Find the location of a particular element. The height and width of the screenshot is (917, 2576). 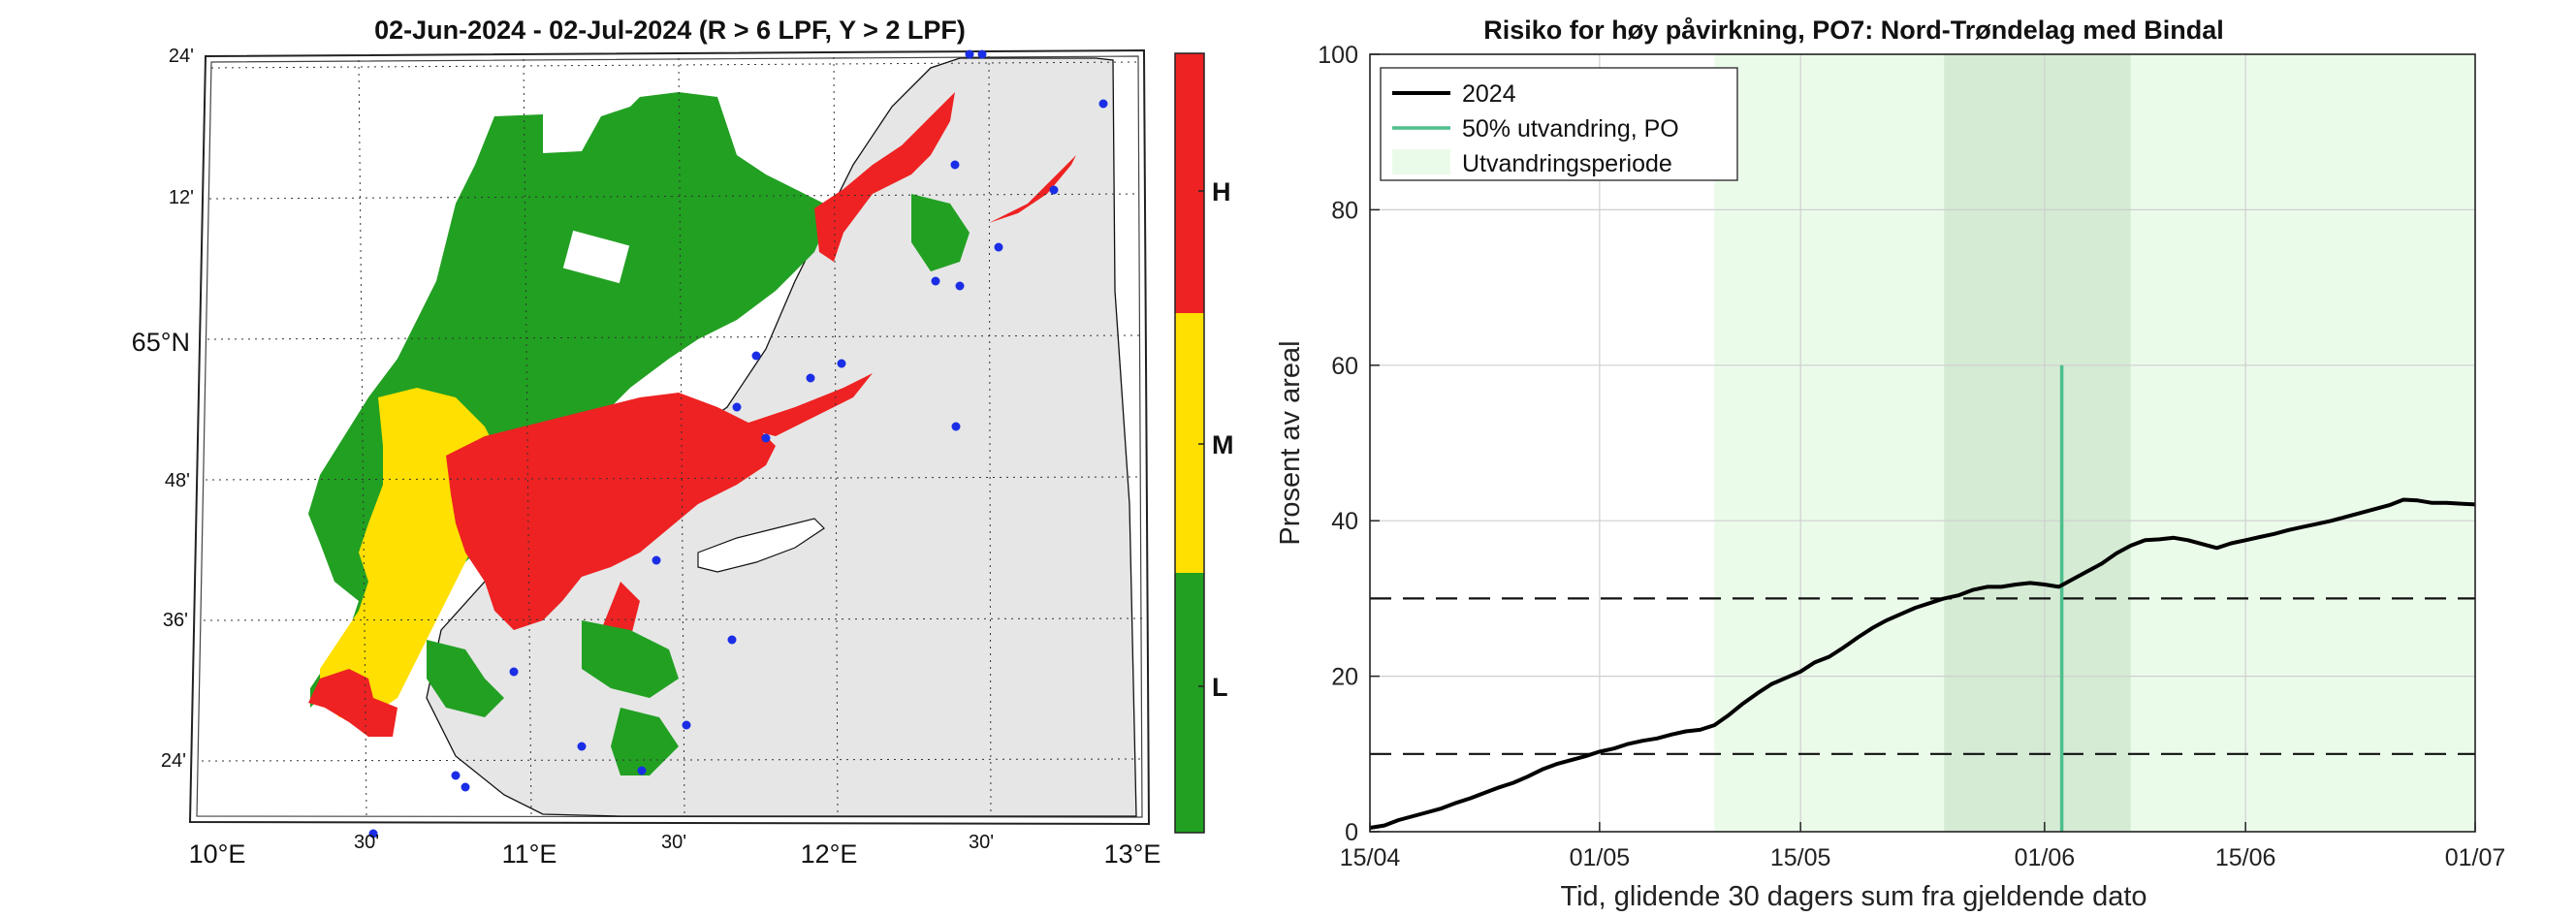

colorbar: H M L is located at coordinates (1204, 443).